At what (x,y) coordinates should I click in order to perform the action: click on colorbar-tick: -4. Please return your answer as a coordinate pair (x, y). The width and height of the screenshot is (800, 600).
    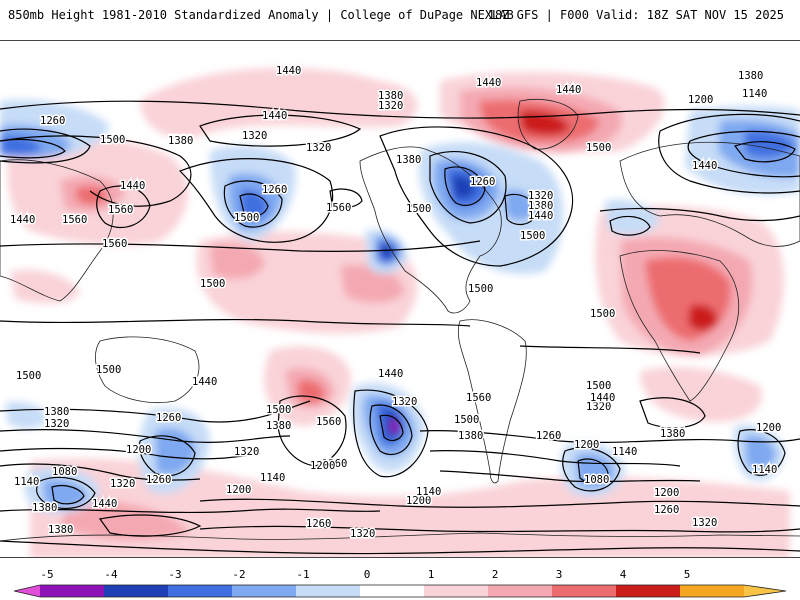
    Looking at the image, I should click on (111, 574).